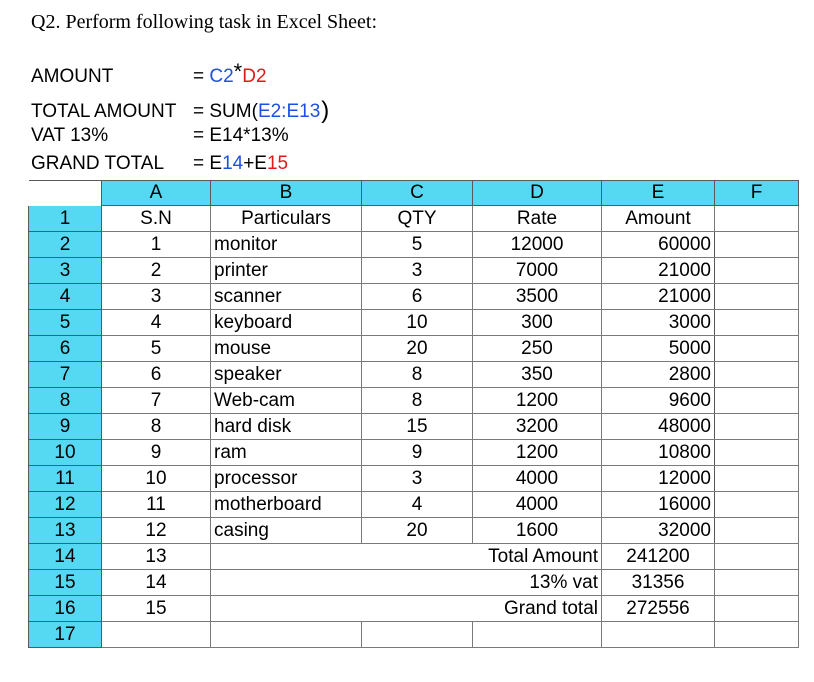  What do you see at coordinates (156, 296) in the screenshot?
I see `cell-sn: 3` at bounding box center [156, 296].